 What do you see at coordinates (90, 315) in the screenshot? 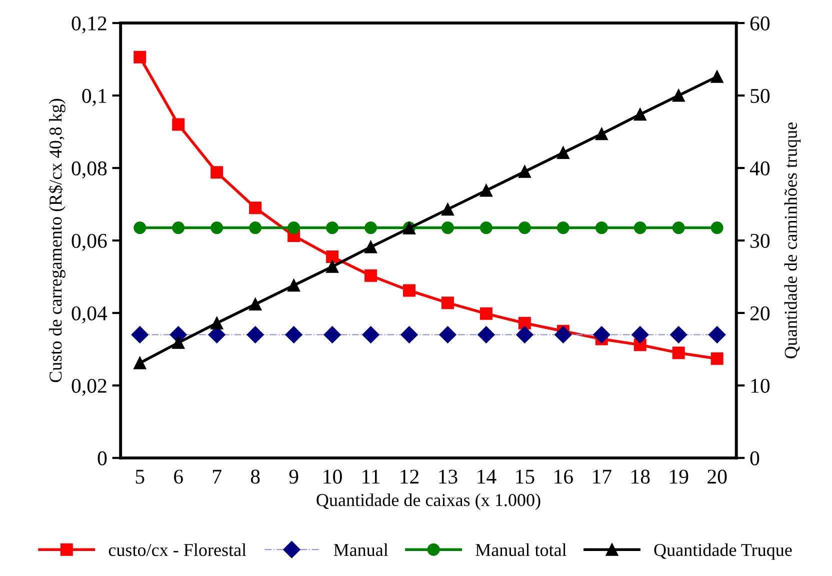
I see `y-tick-label: 0,04` at bounding box center [90, 315].